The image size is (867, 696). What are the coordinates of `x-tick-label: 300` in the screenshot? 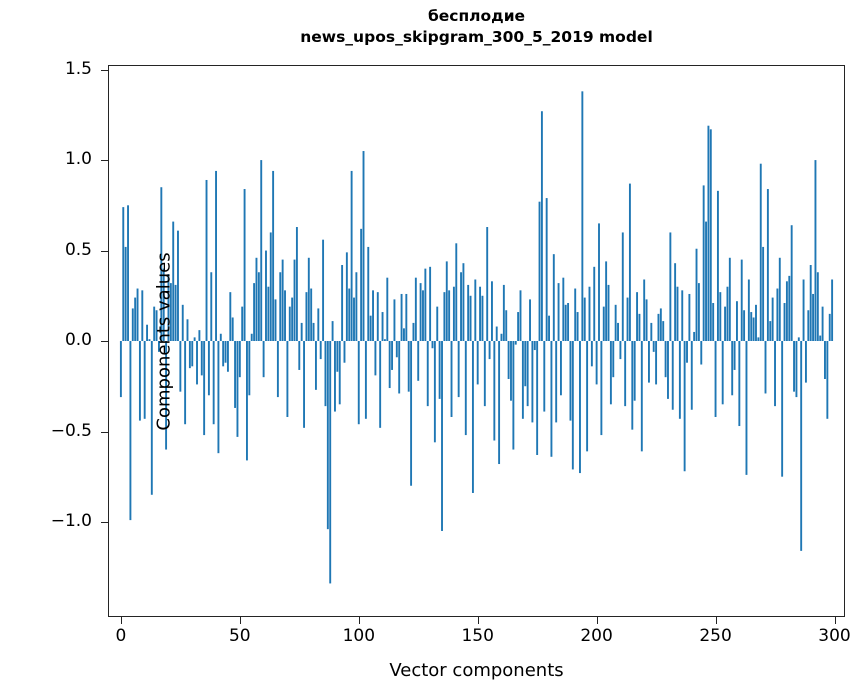 It's located at (834, 636).